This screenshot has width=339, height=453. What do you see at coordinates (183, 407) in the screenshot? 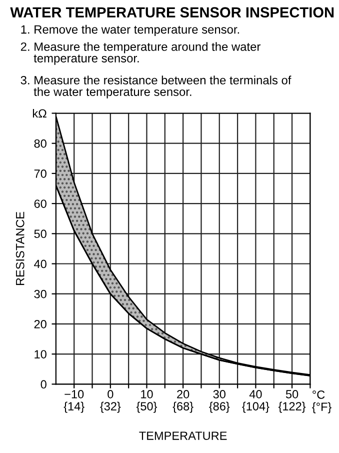
I see `x2-tick-label: {68}` at bounding box center [183, 407].